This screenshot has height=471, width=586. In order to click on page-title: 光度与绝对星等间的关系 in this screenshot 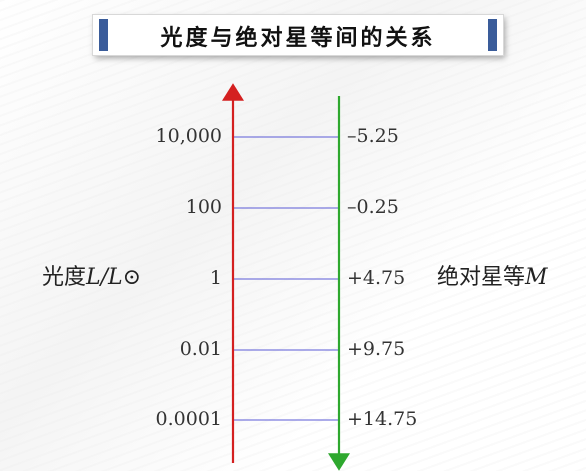, I will do `click(298, 38)`.